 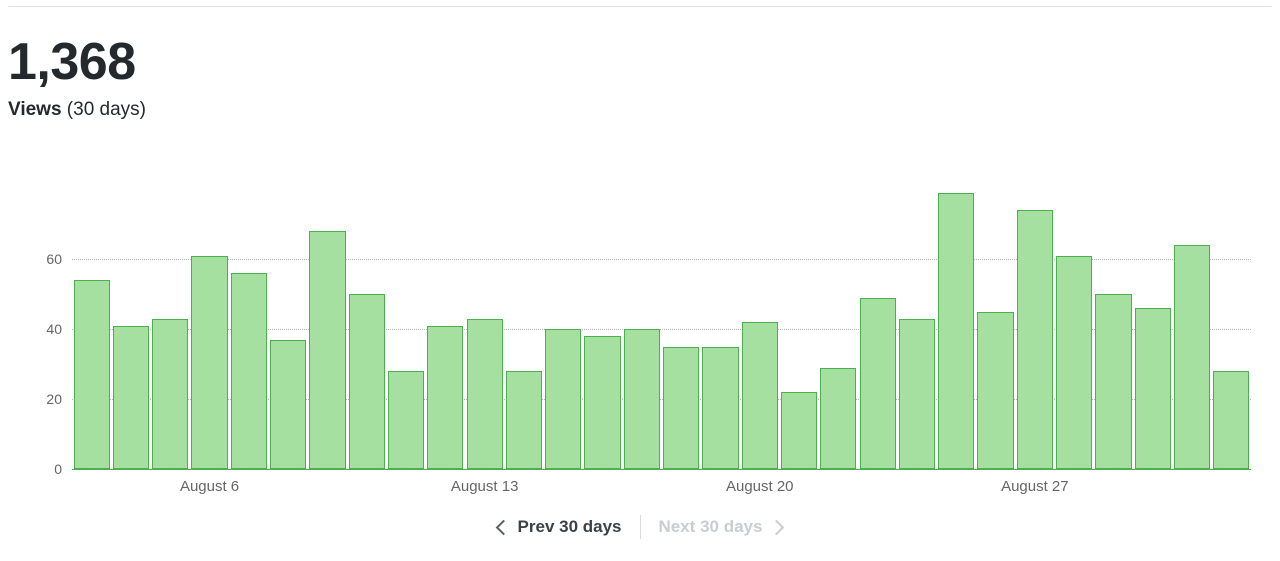 What do you see at coordinates (569, 526) in the screenshot?
I see `prev-30-days-label: Prev 30 days` at bounding box center [569, 526].